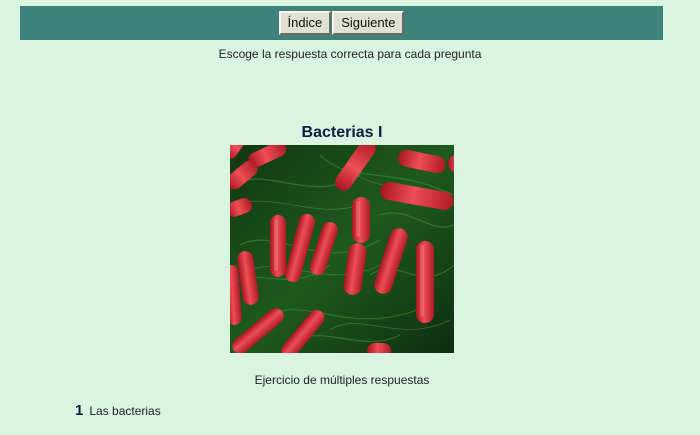  I want to click on quiz-title: Bacterias I, so click(342, 132).